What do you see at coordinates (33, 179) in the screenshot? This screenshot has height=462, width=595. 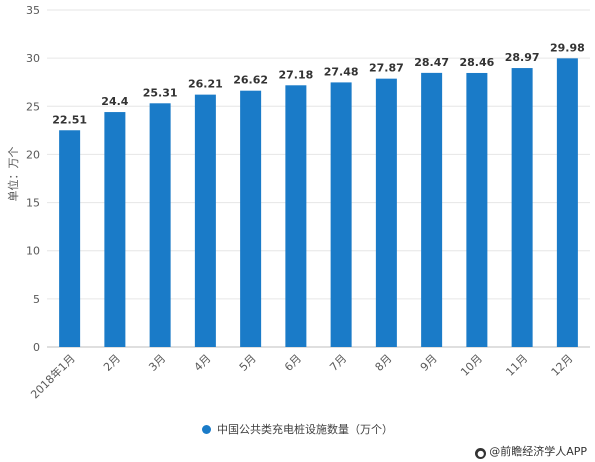 I see `y-axis-ticks: 0 5 10 15 20 25 30 35` at bounding box center [33, 179].